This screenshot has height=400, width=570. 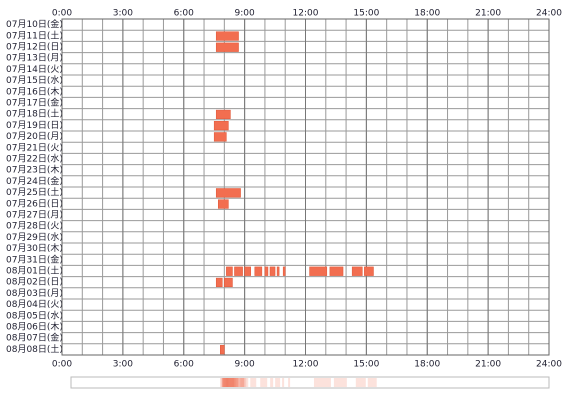 I want to click on y-tick-label: 08月04日(火), so click(x=34, y=304).